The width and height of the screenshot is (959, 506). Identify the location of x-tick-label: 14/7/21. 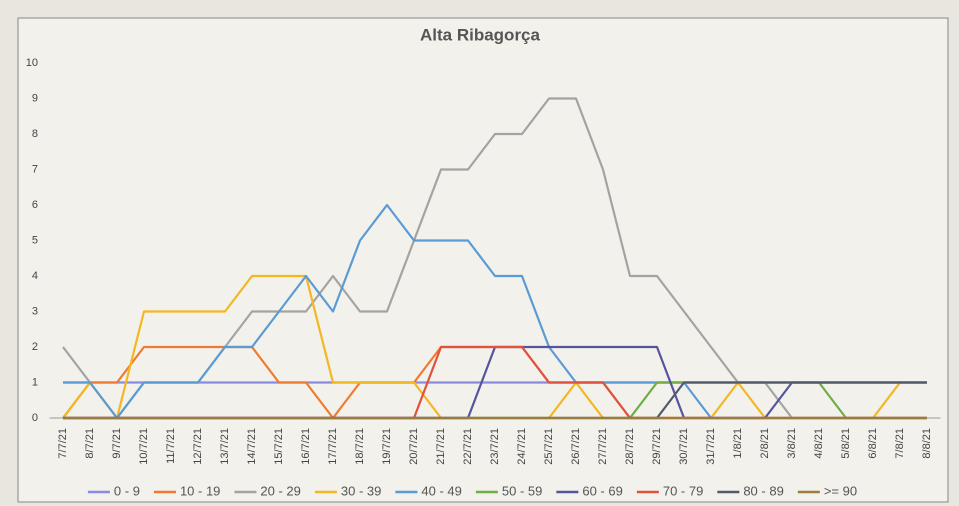
(252, 446).